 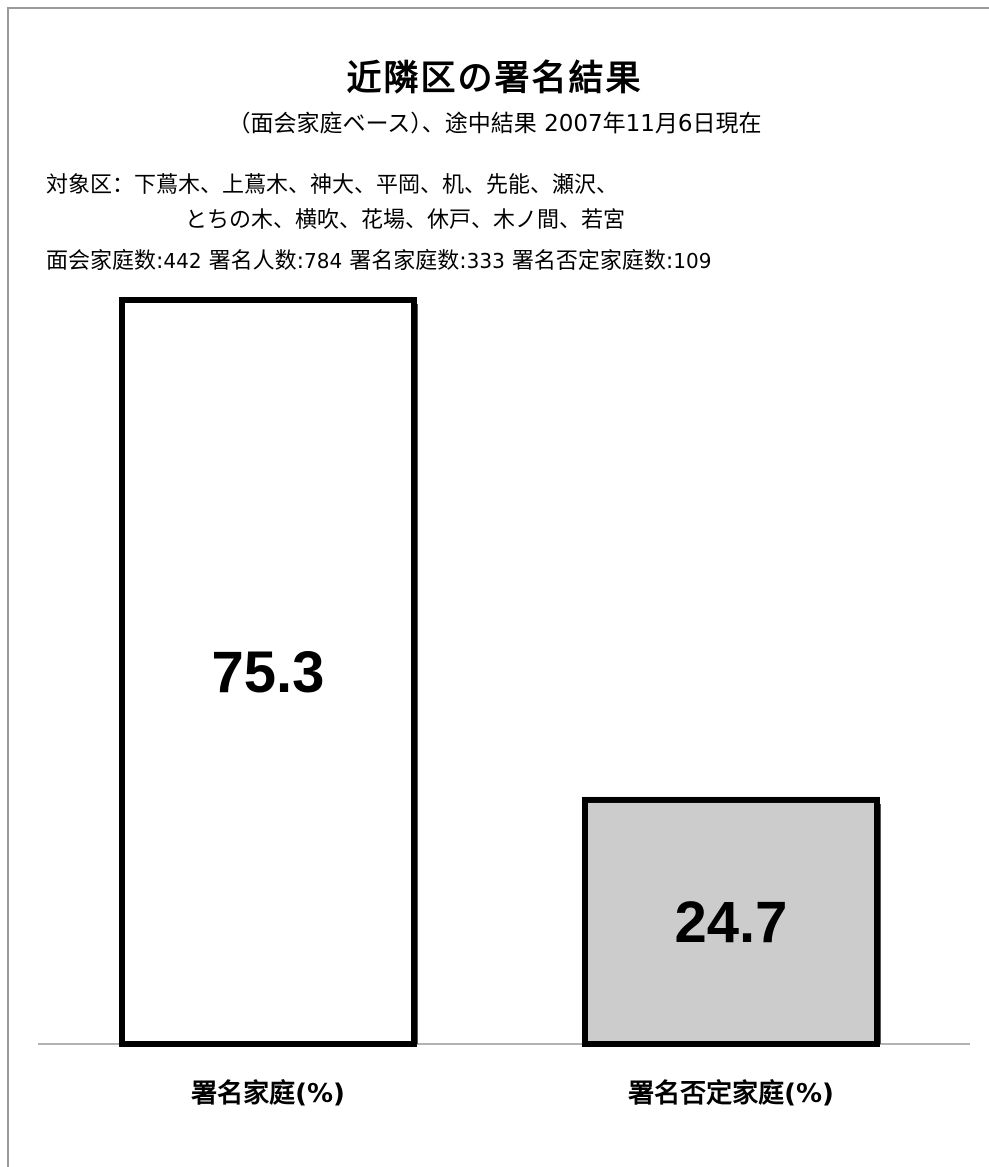 I want to click on count-visited-value: 442, so click(x=182, y=261).